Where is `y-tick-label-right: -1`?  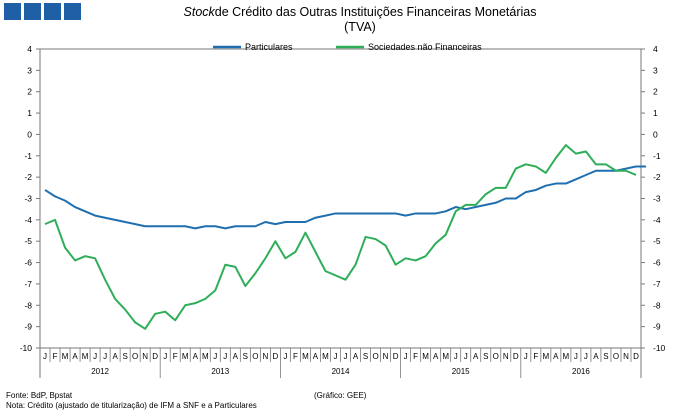
y-tick-label-right: -1 is located at coordinates (657, 156).